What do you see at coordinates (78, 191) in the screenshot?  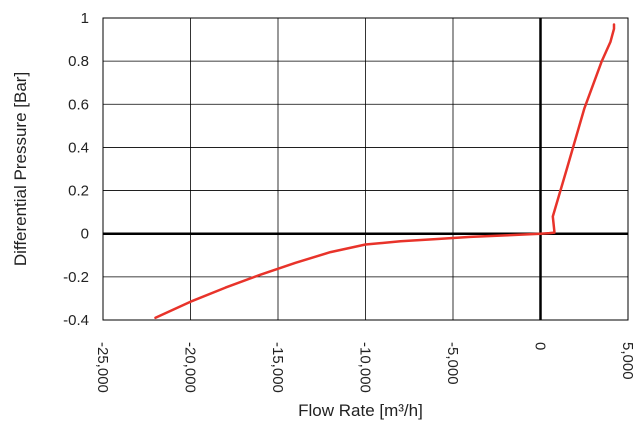 I see `y-tick-label: 0.2` at bounding box center [78, 191].